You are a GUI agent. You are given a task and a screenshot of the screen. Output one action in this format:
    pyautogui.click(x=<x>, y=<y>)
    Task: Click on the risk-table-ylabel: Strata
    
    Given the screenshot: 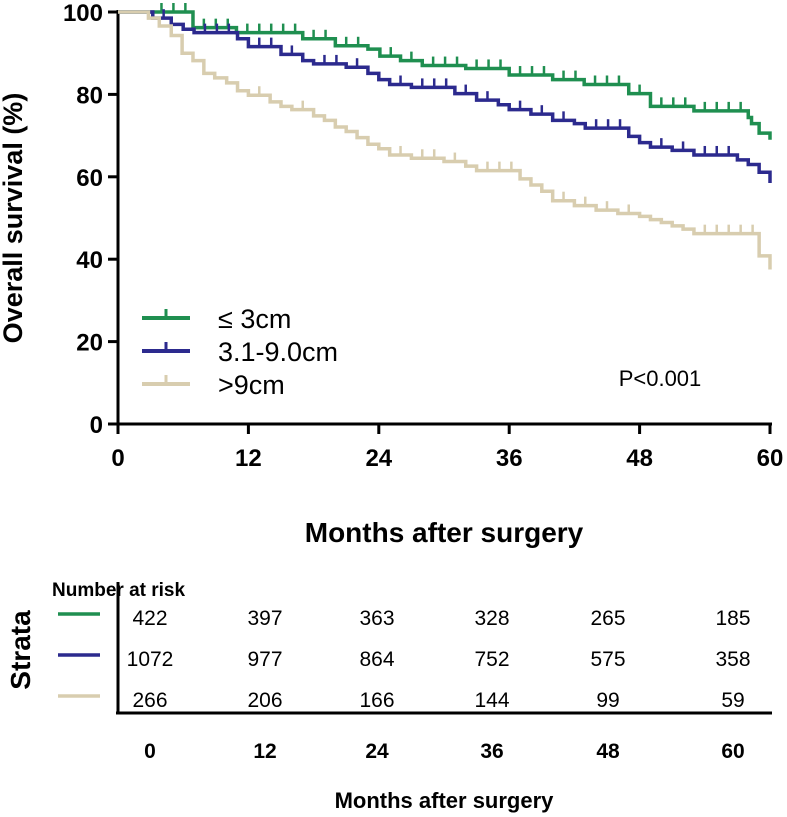 What is the action you would take?
    pyautogui.click(x=20, y=650)
    